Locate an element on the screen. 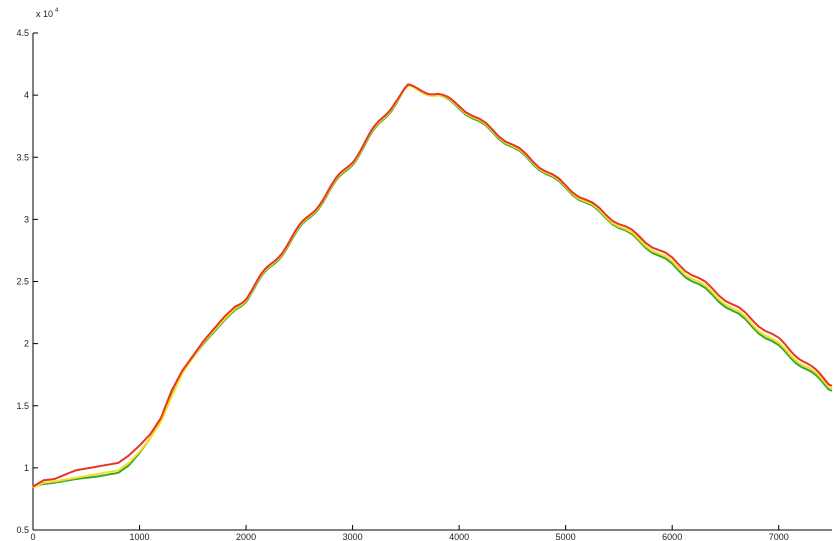 The height and width of the screenshot is (541, 834). y-tick-label: 1.5 is located at coordinates (22, 406).